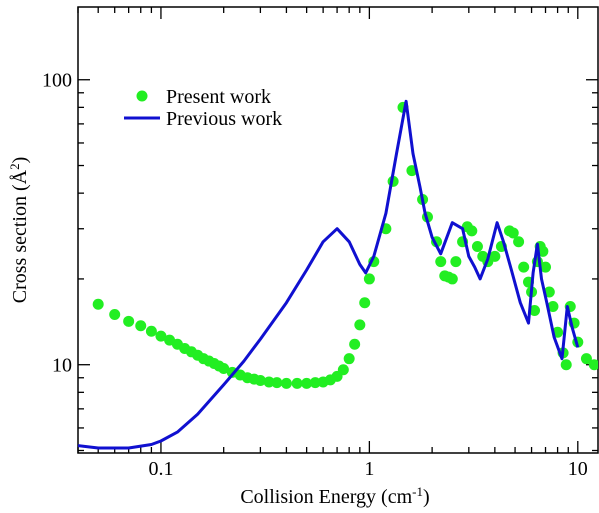 This screenshot has width=599, height=513. I want to click on x-tick-label: 1, so click(369, 469).